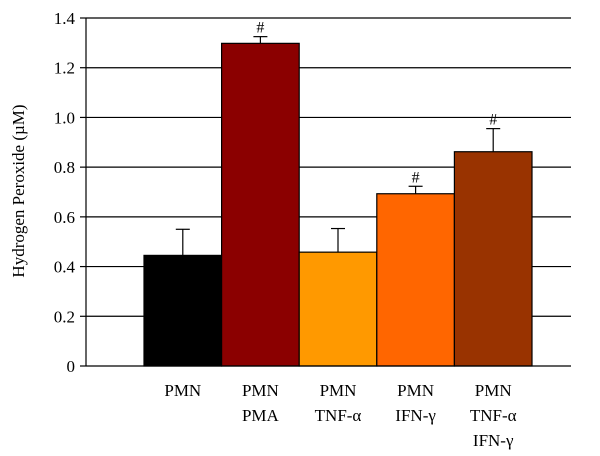 The image size is (600, 456). I want to click on y-tick-label: 0.6, so click(64, 217).